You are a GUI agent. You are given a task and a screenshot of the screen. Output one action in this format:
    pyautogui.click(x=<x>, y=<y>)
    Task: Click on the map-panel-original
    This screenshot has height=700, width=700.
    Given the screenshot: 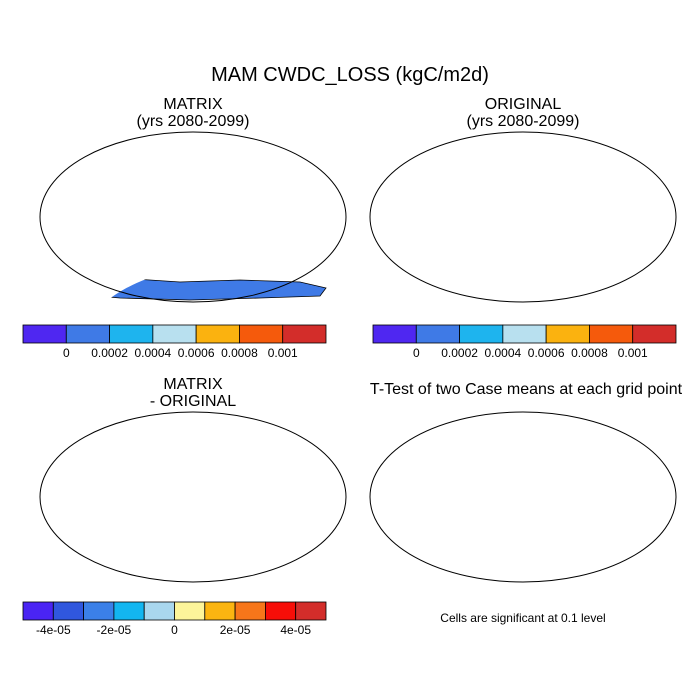 What is the action you would take?
    pyautogui.click(x=523, y=217)
    